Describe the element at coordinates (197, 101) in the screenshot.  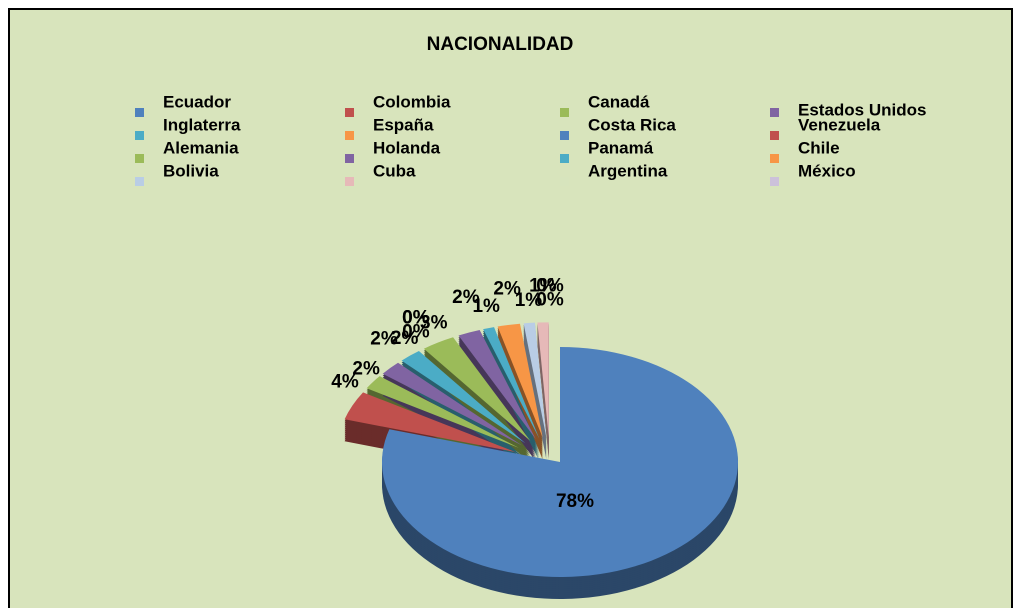
I see `legend-label: Ecuador` at that location.